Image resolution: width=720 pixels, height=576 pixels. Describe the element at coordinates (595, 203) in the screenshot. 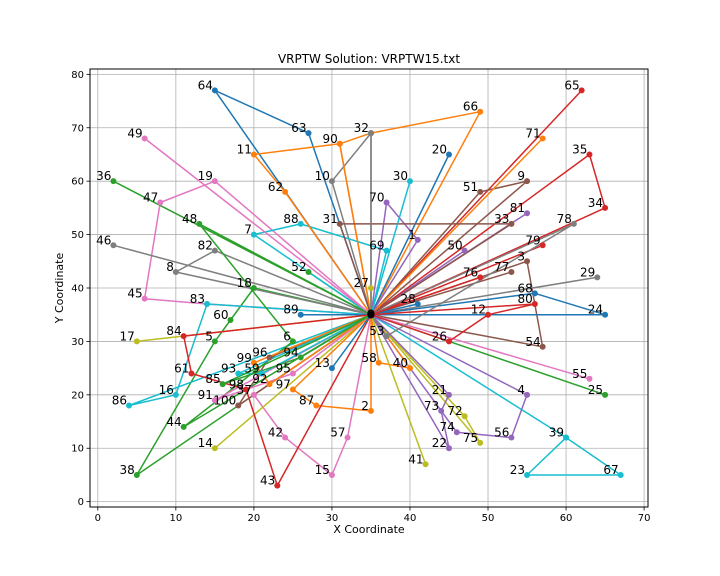

I see `customer-label: 34` at that location.